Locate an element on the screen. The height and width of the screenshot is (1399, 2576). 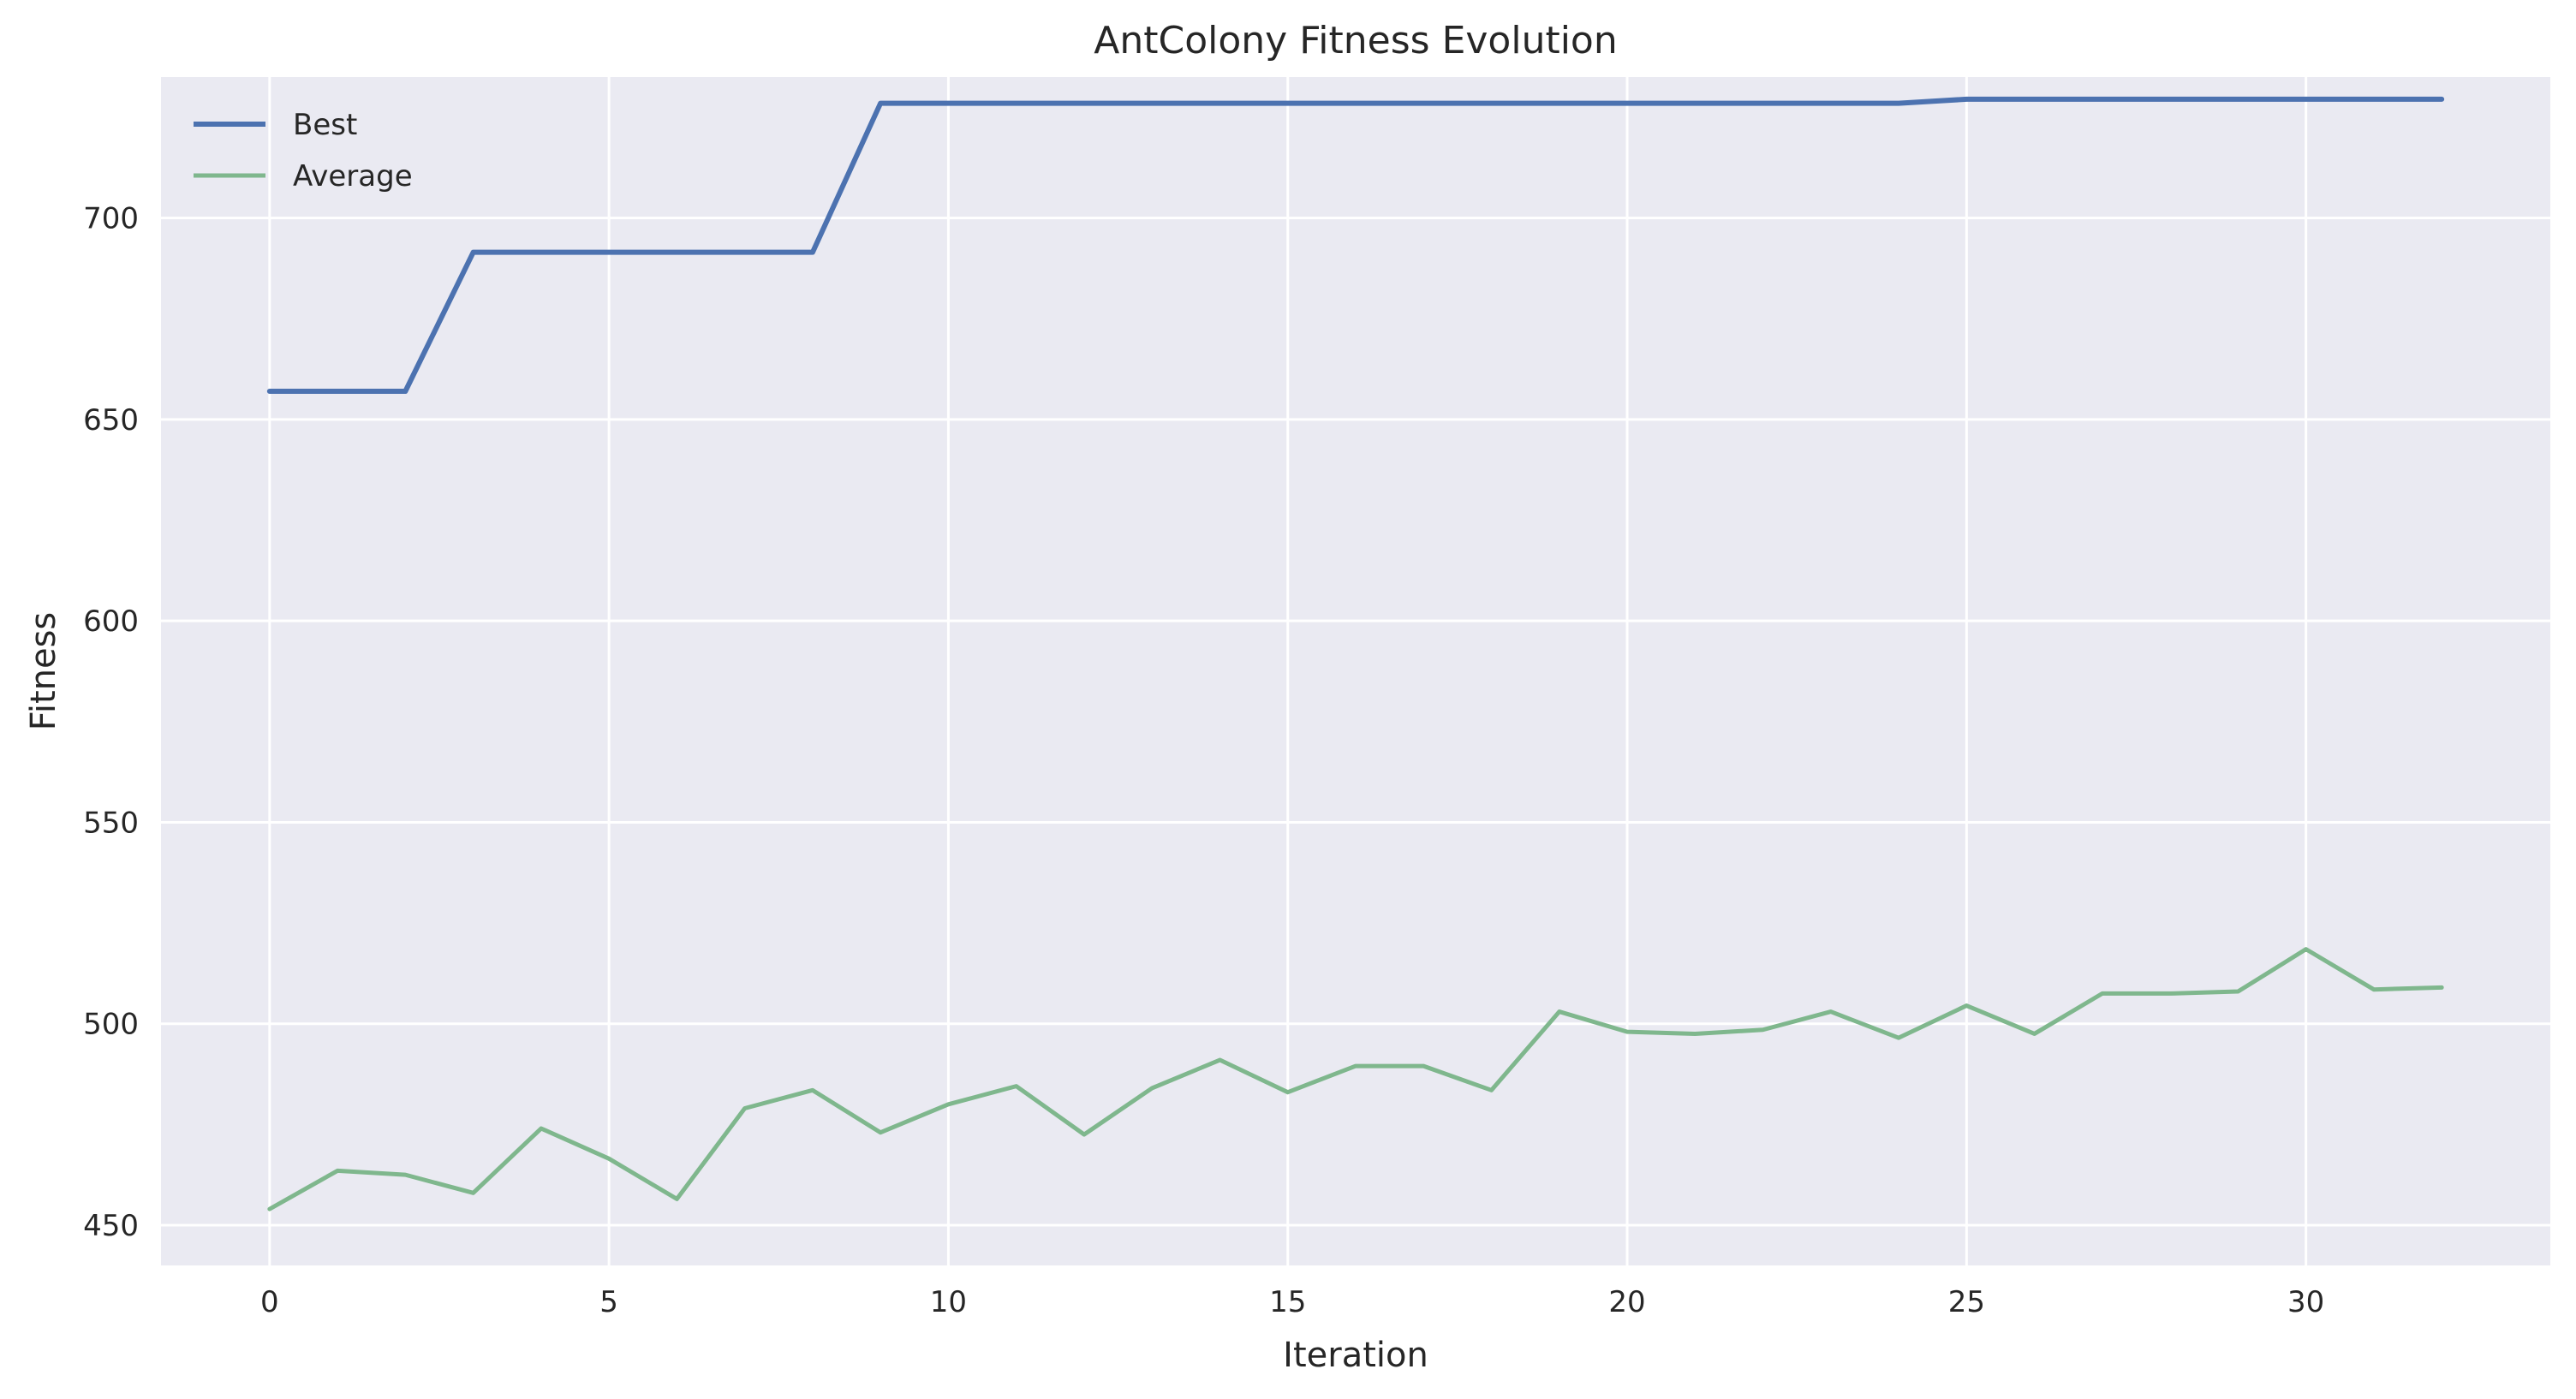
y-tick-label: 500 is located at coordinates (111, 1025).